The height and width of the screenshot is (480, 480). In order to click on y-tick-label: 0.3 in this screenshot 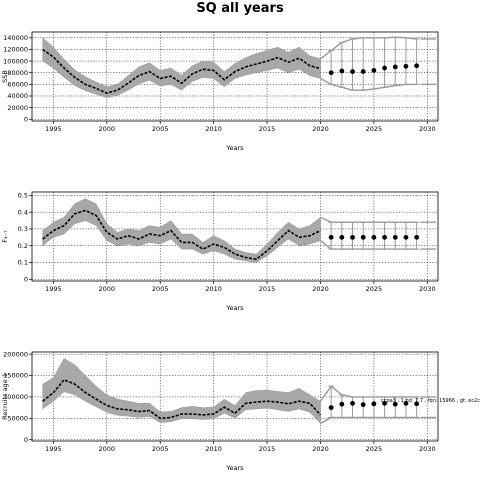, I will do `click(23, 229)`.